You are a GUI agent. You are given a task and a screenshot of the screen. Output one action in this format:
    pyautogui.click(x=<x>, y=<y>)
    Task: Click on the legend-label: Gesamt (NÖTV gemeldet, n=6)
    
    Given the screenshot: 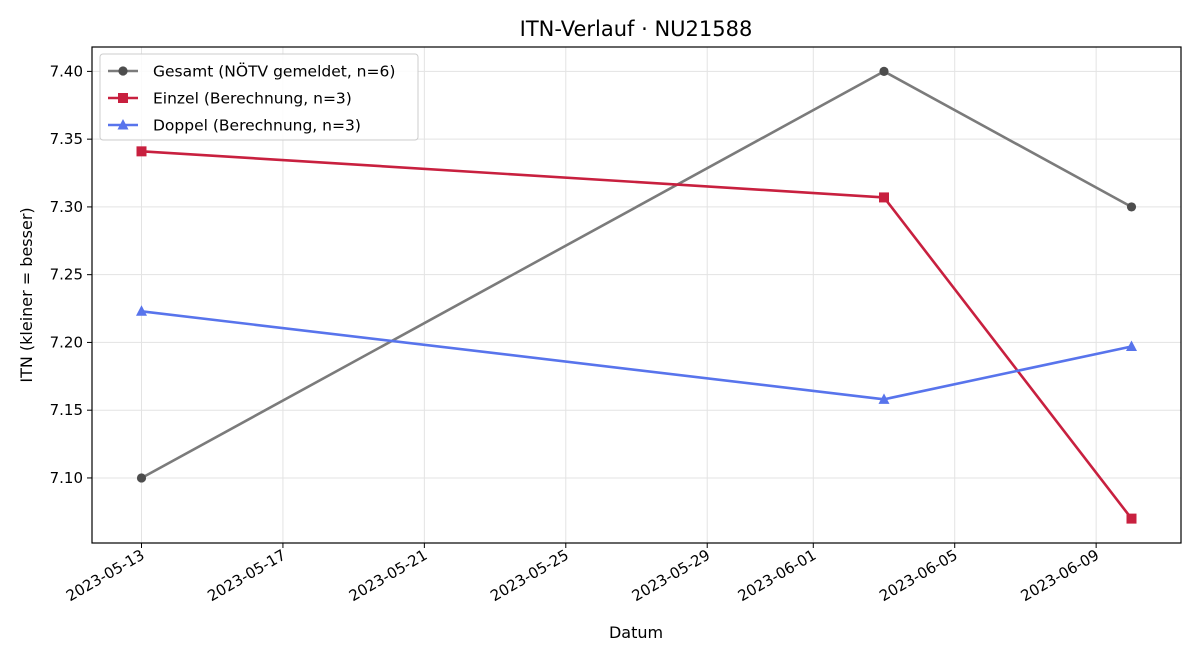 What is the action you would take?
    pyautogui.click(x=274, y=71)
    